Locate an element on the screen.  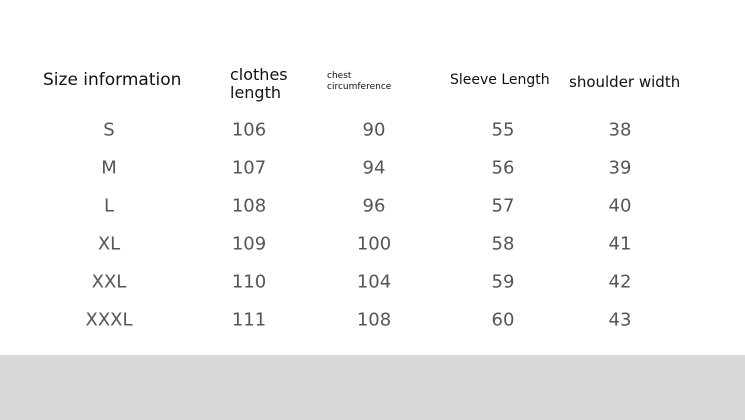
header-chest-line2: circumference is located at coordinates (359, 87).